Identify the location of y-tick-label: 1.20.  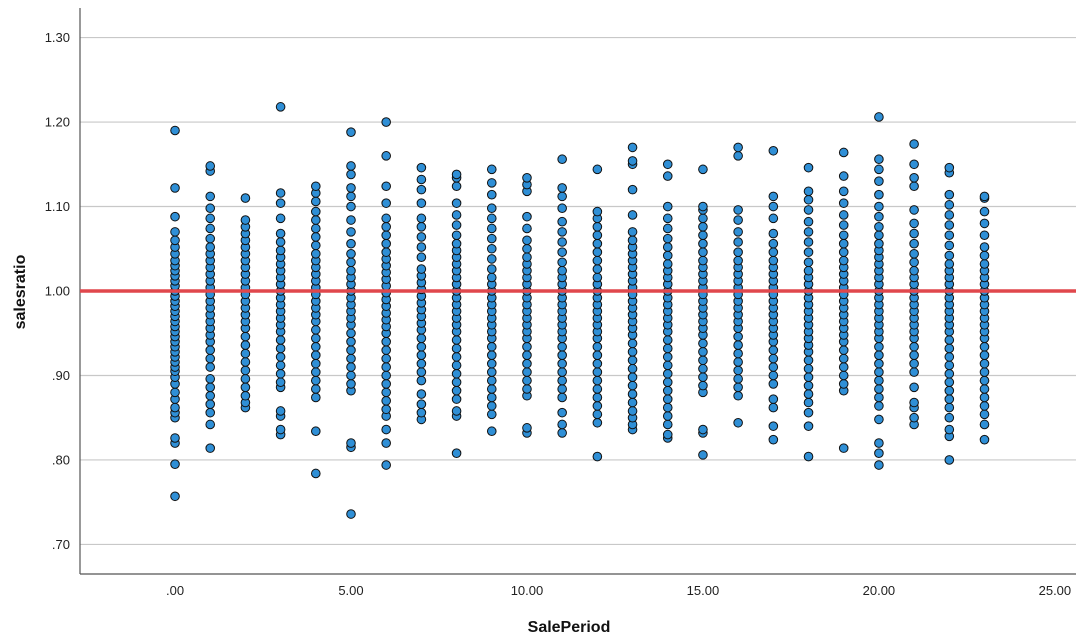
(57, 122).